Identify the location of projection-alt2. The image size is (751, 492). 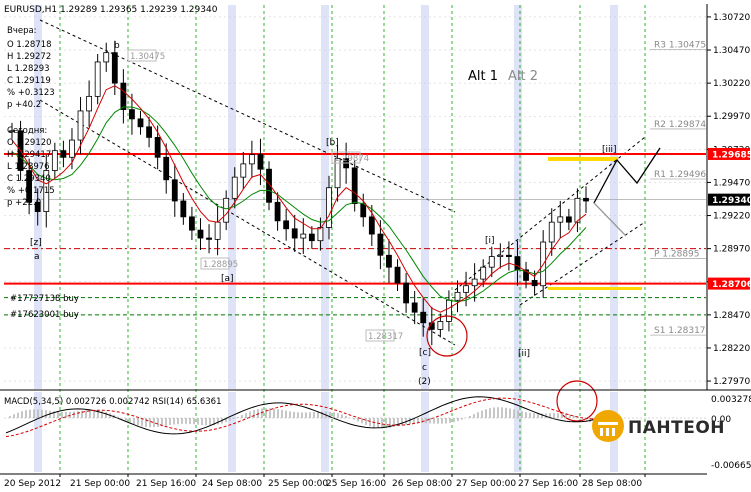
(610, 219).